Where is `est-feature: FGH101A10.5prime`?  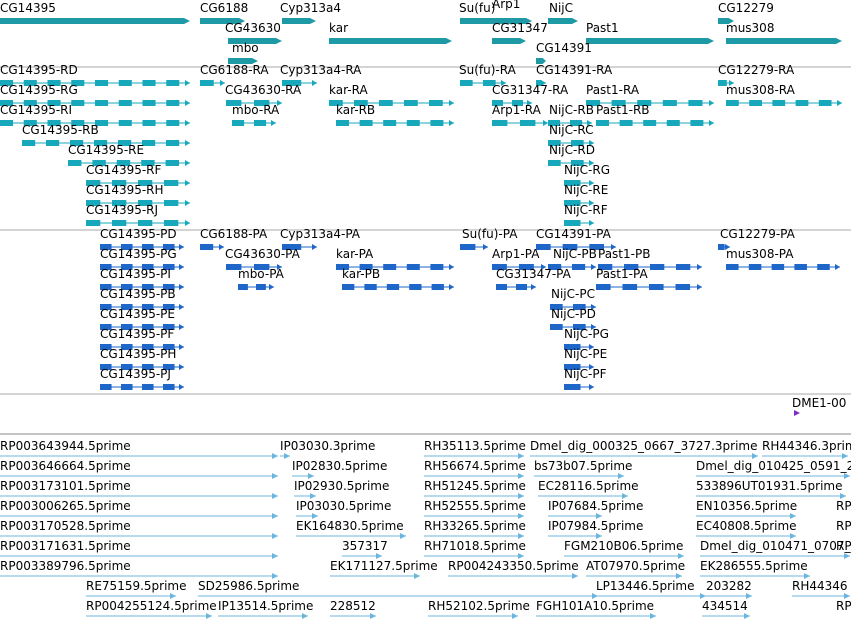
est-feature: FGH101A10.5prime is located at coordinates (596, 609).